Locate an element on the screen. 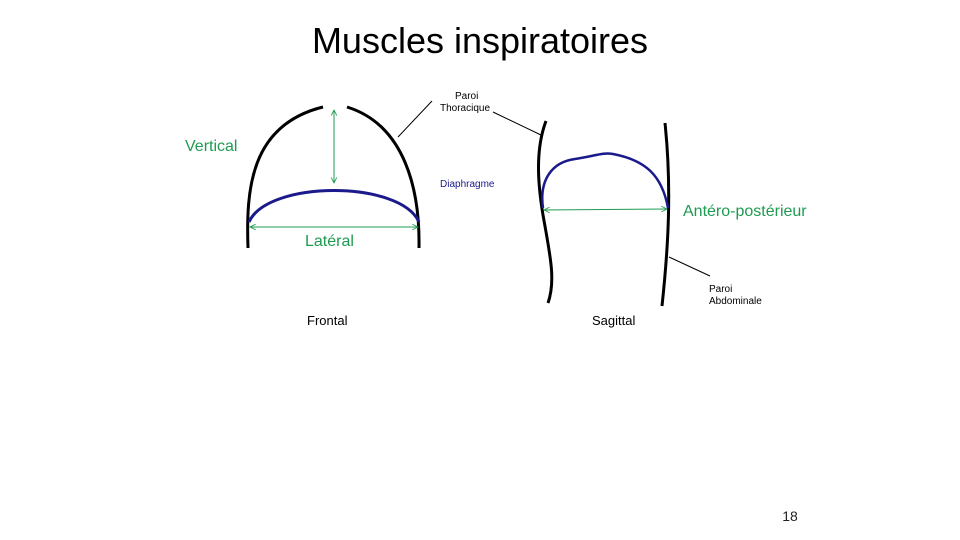 The height and width of the screenshot is (540, 960). sagittal-diaphragm is located at coordinates (605, 180).